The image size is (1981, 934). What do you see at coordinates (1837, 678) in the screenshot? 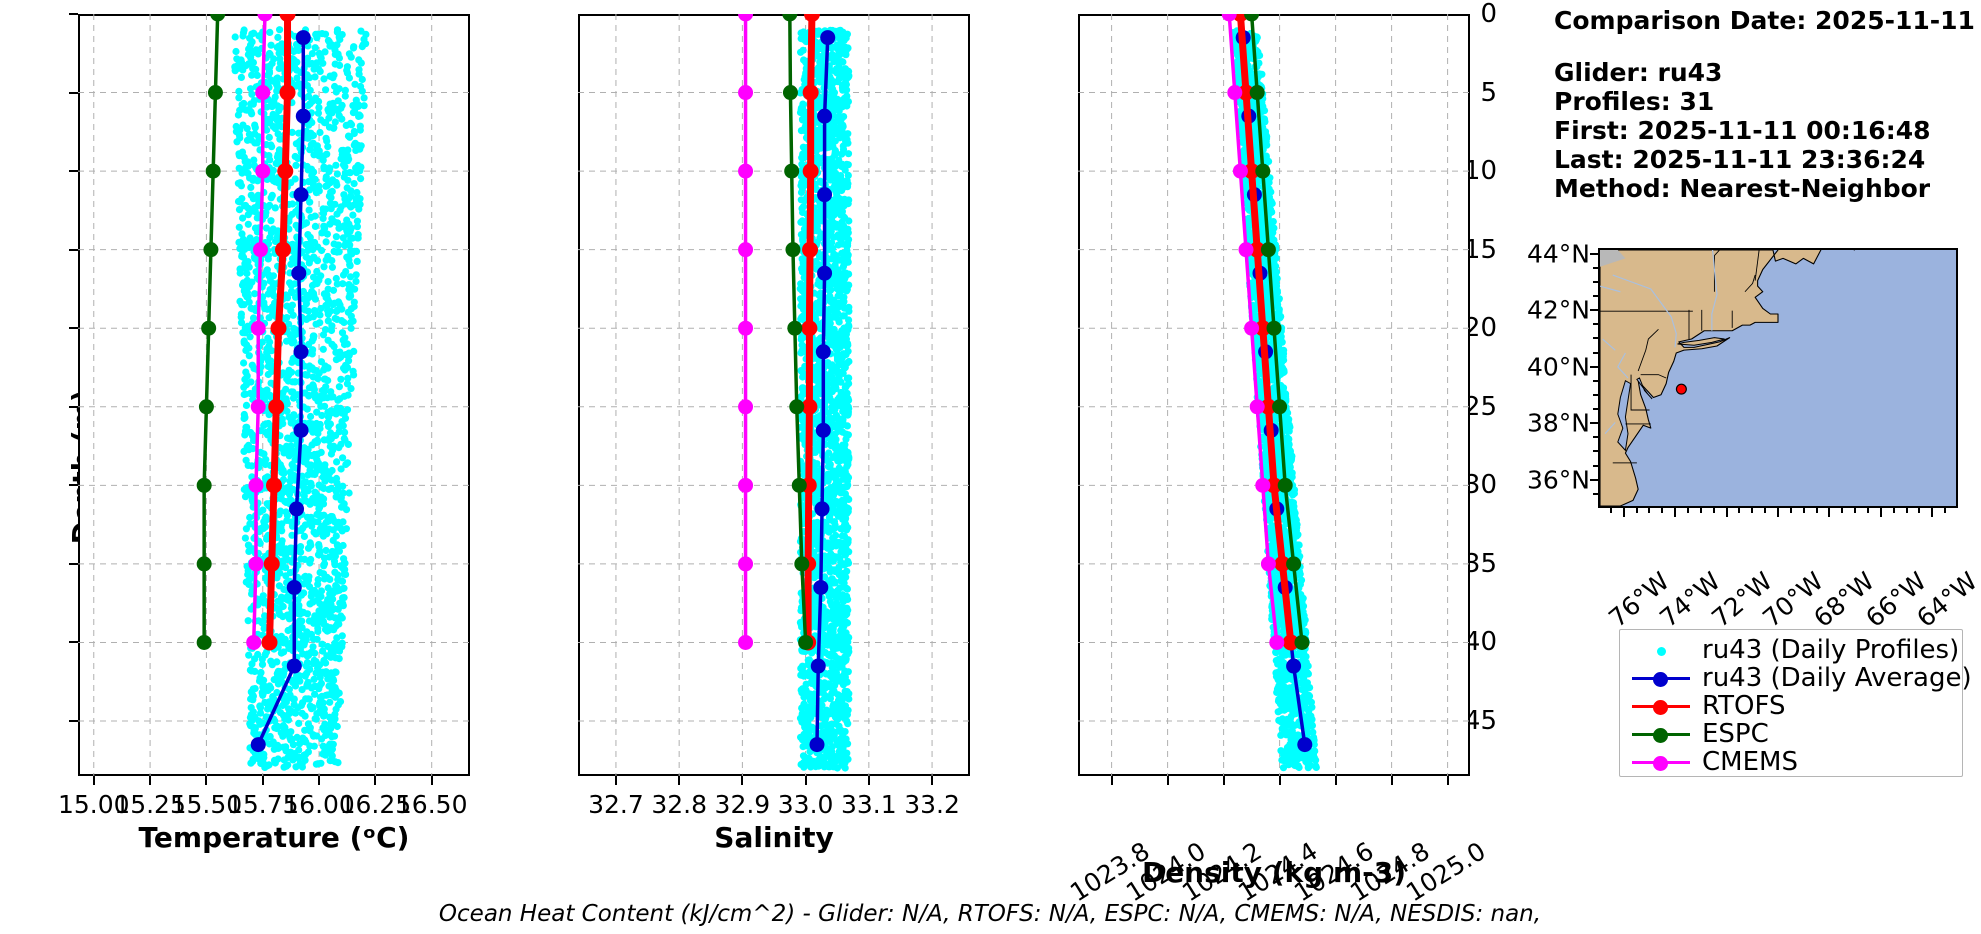
I see `legend-label: ru43 (Daily Average)` at bounding box center [1837, 678].